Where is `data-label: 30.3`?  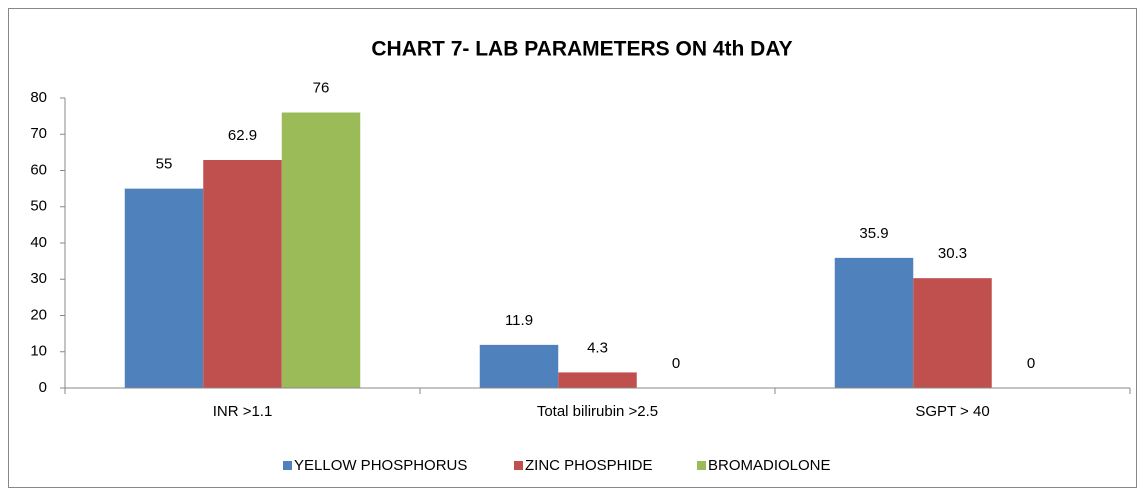 data-label: 30.3 is located at coordinates (952, 253).